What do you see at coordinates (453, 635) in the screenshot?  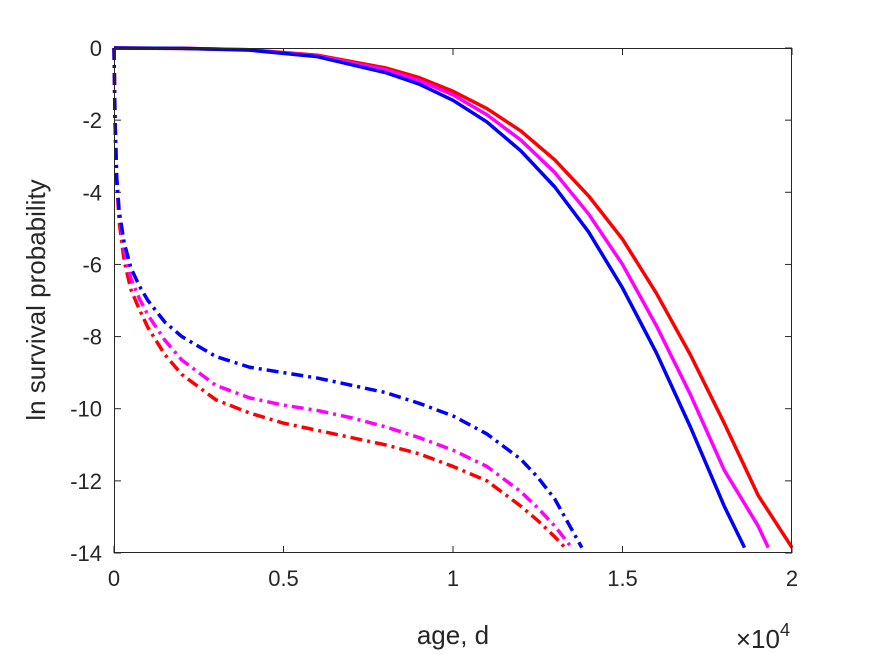 I see `x-axis-label: age, d` at bounding box center [453, 635].